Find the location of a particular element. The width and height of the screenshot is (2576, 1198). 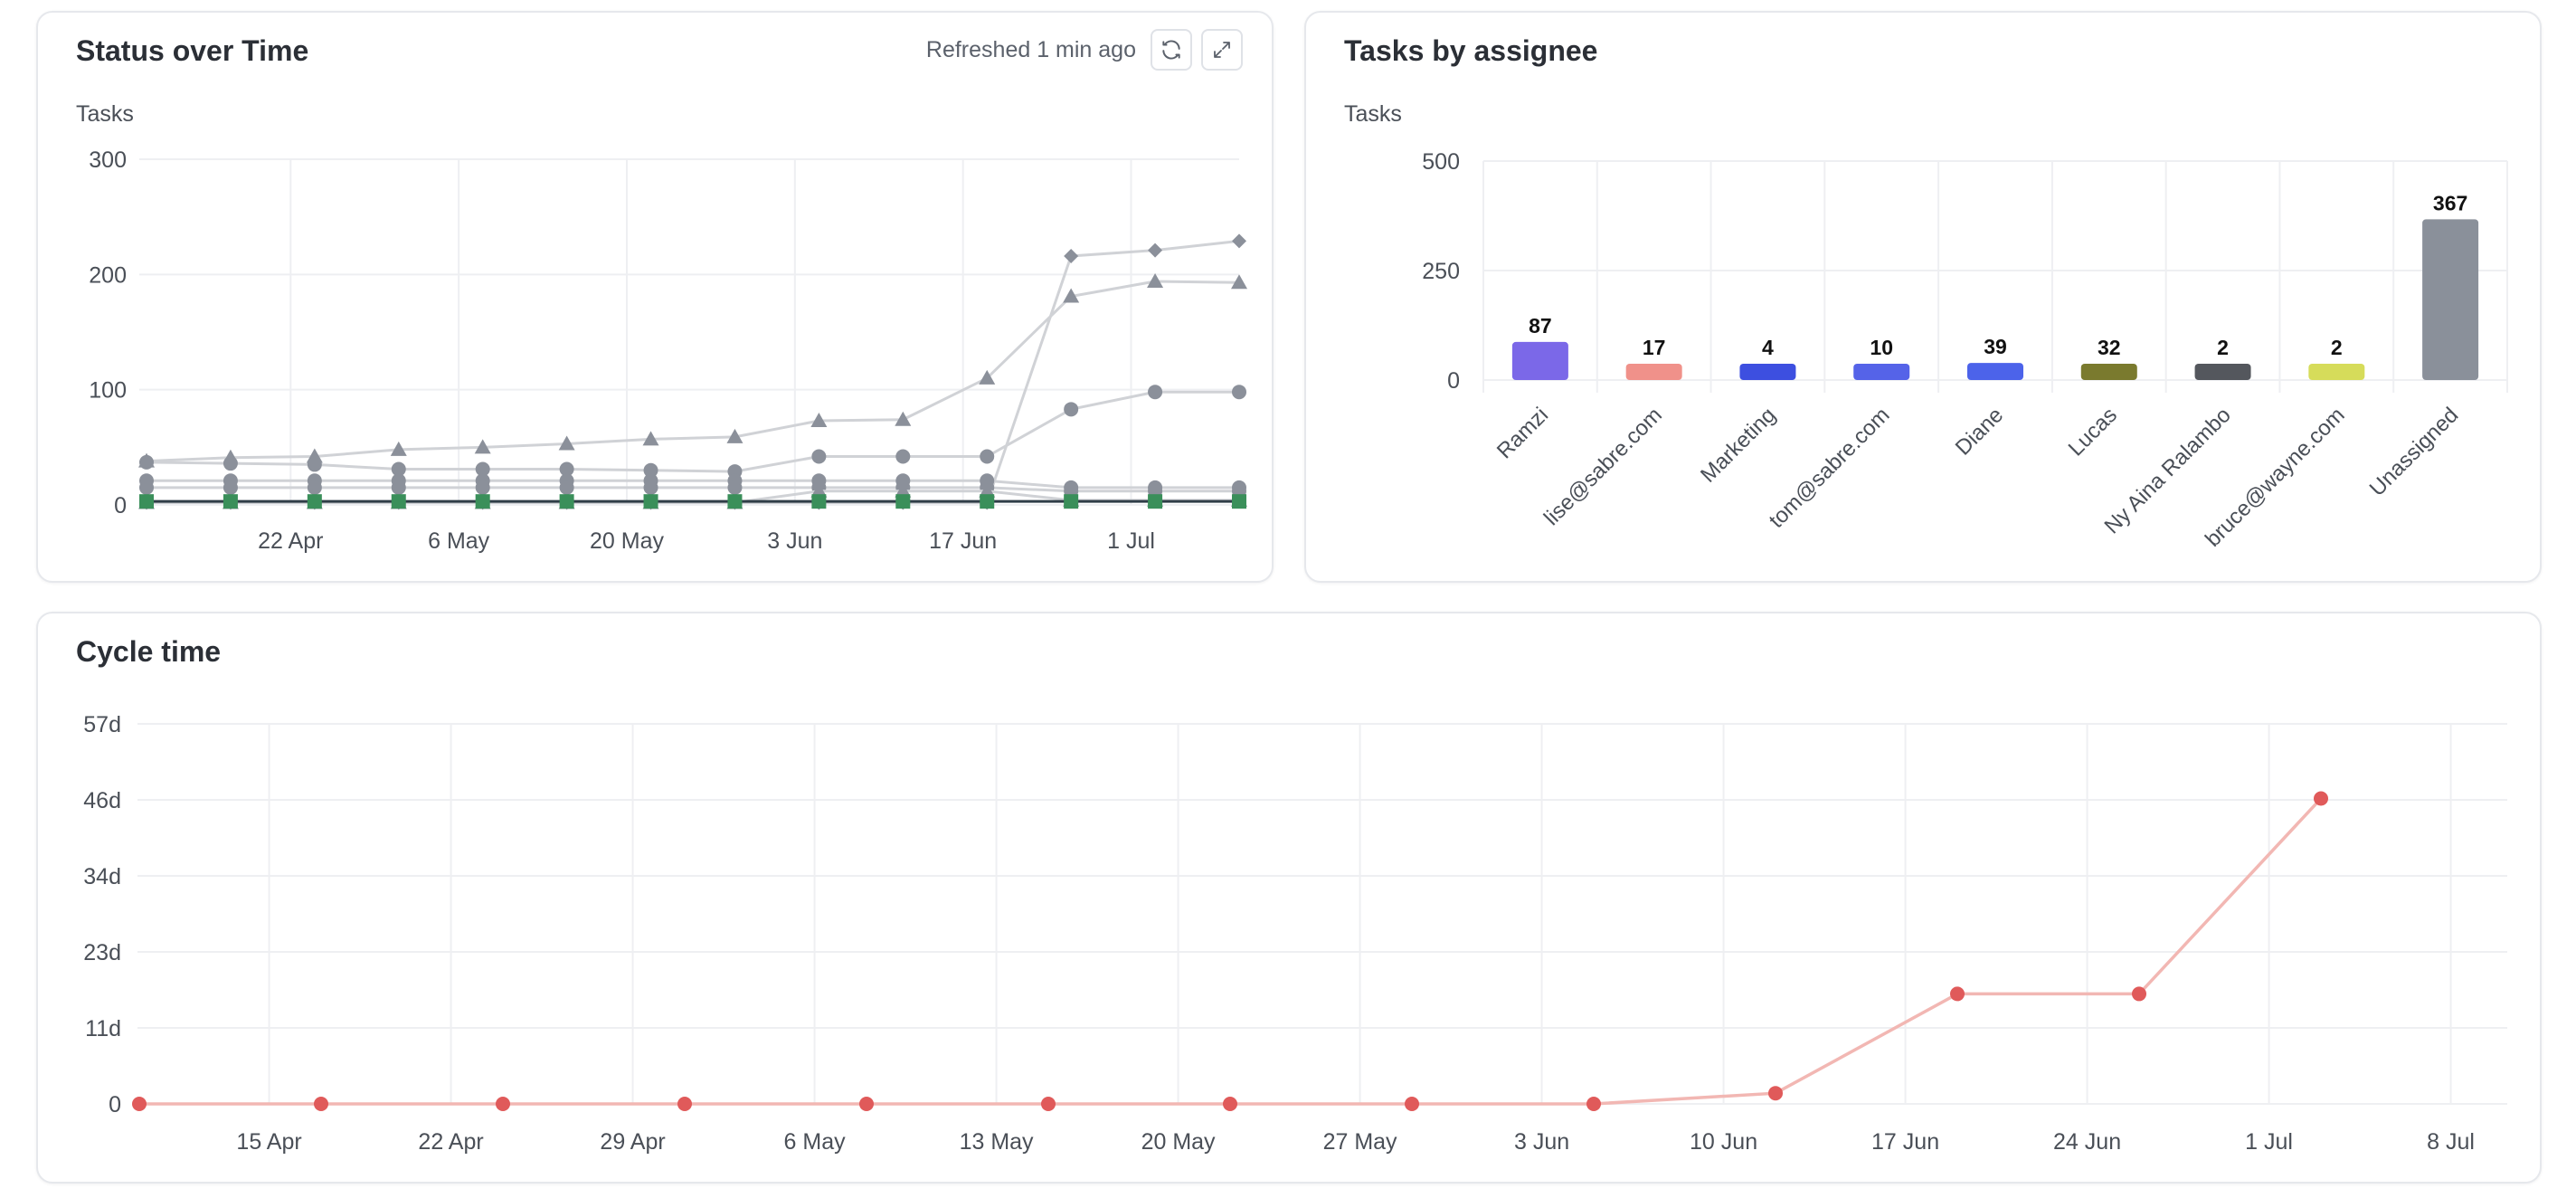

y-tick-label: 46d is located at coordinates (102, 800).